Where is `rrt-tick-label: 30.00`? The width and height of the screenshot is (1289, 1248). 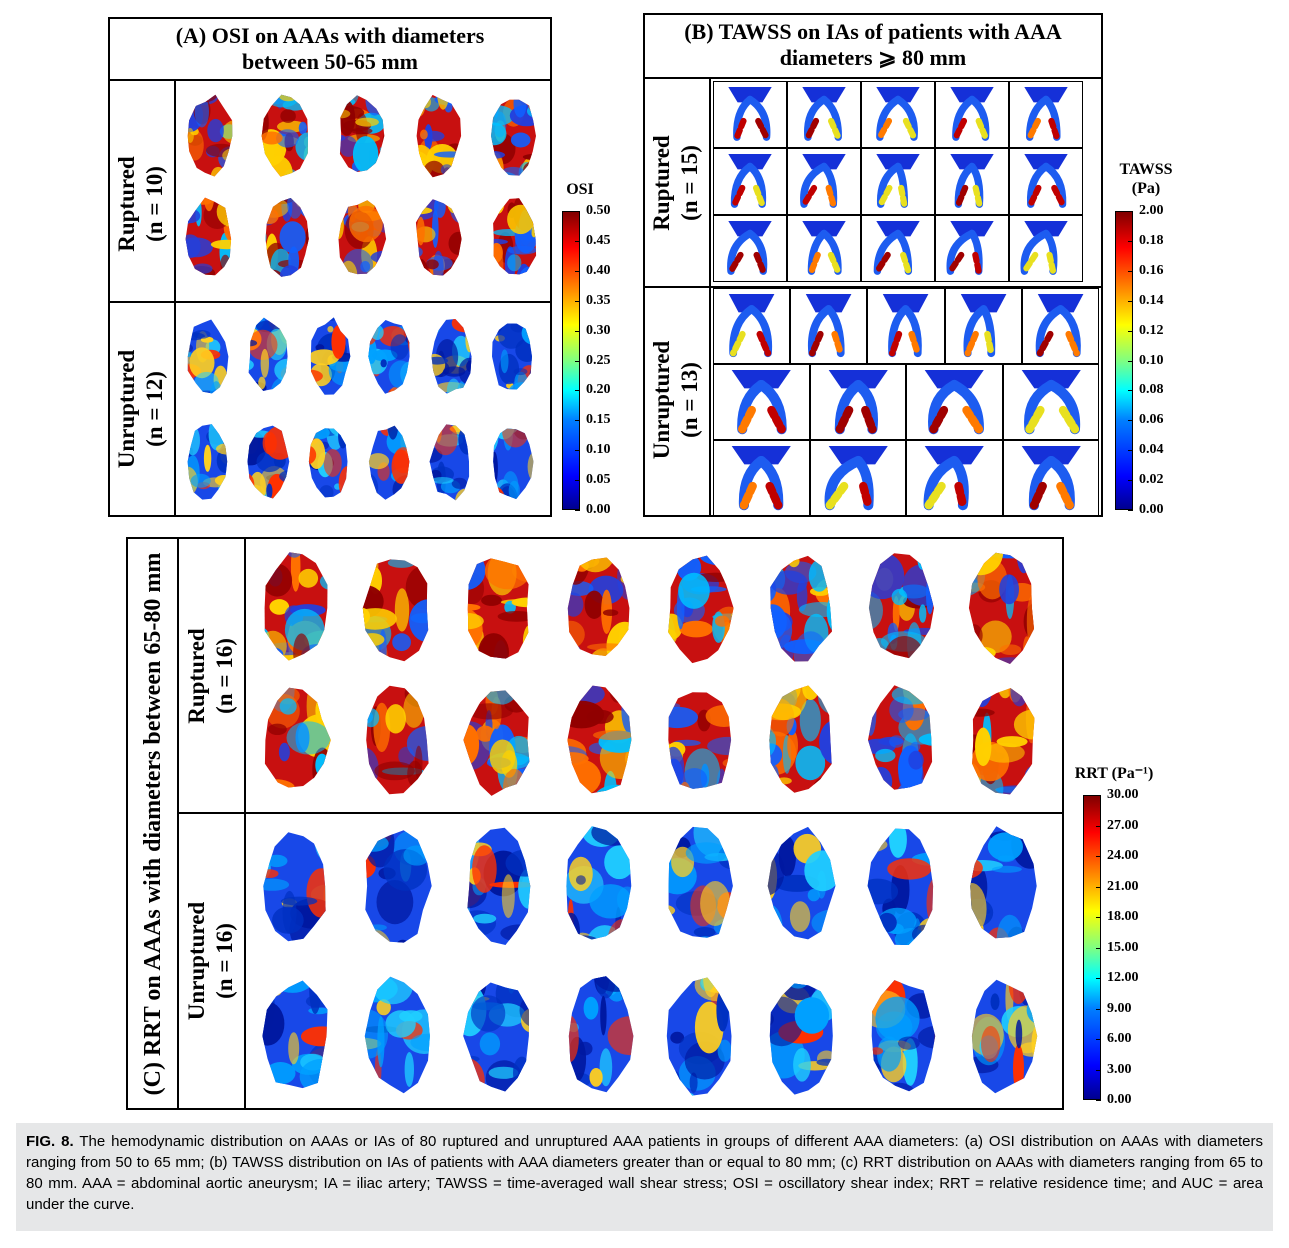
rrt-tick-label: 30.00 is located at coordinates (1123, 794).